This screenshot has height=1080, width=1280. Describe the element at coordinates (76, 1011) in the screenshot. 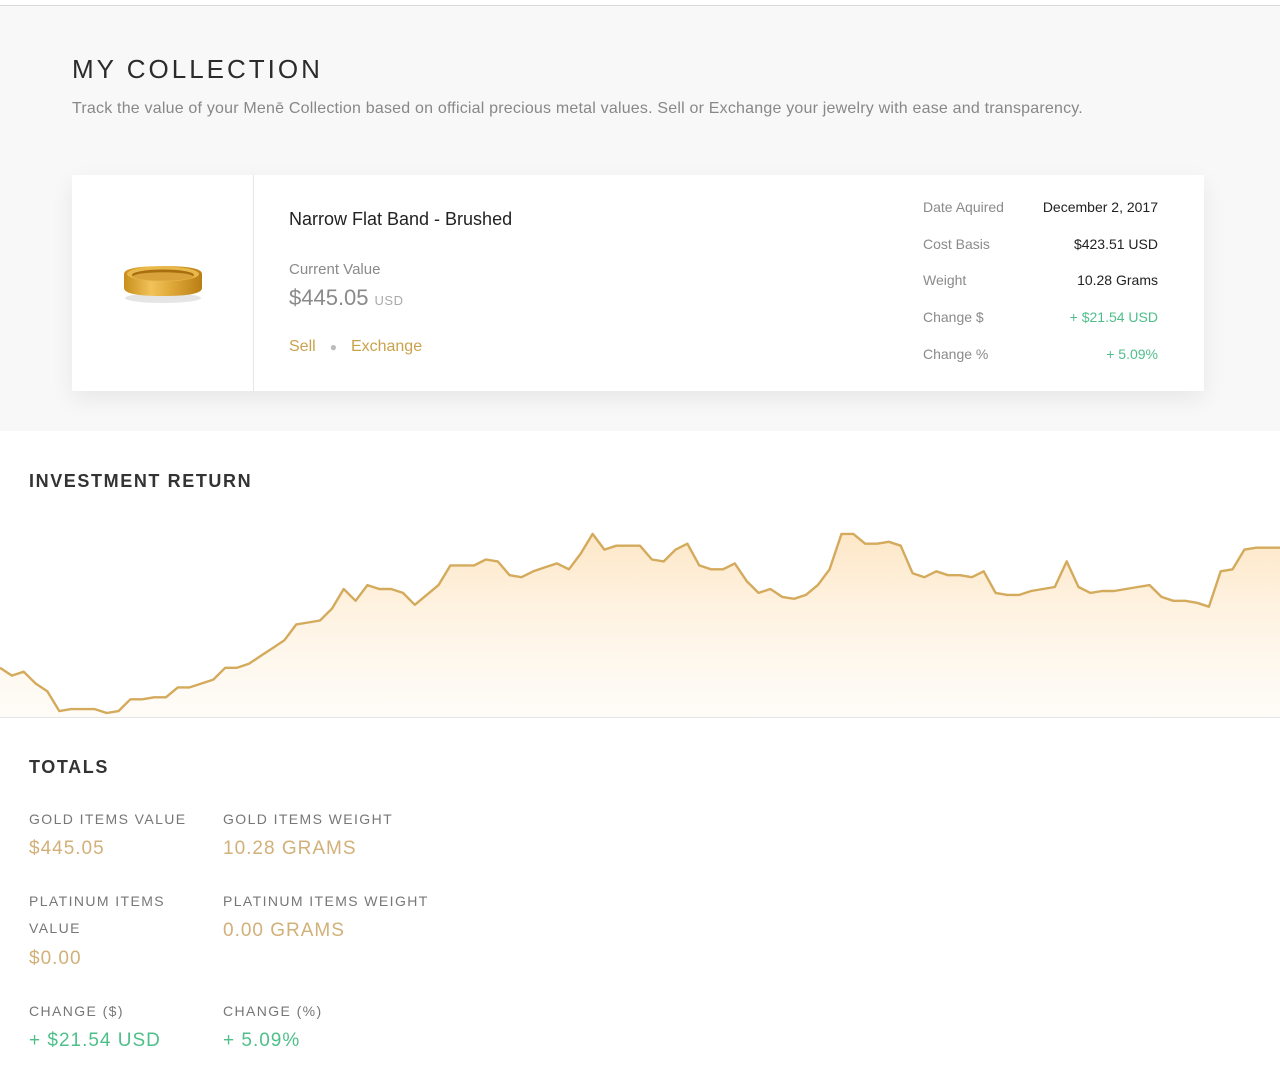

I see `change-usd-label: CHANGE ($)` at that location.